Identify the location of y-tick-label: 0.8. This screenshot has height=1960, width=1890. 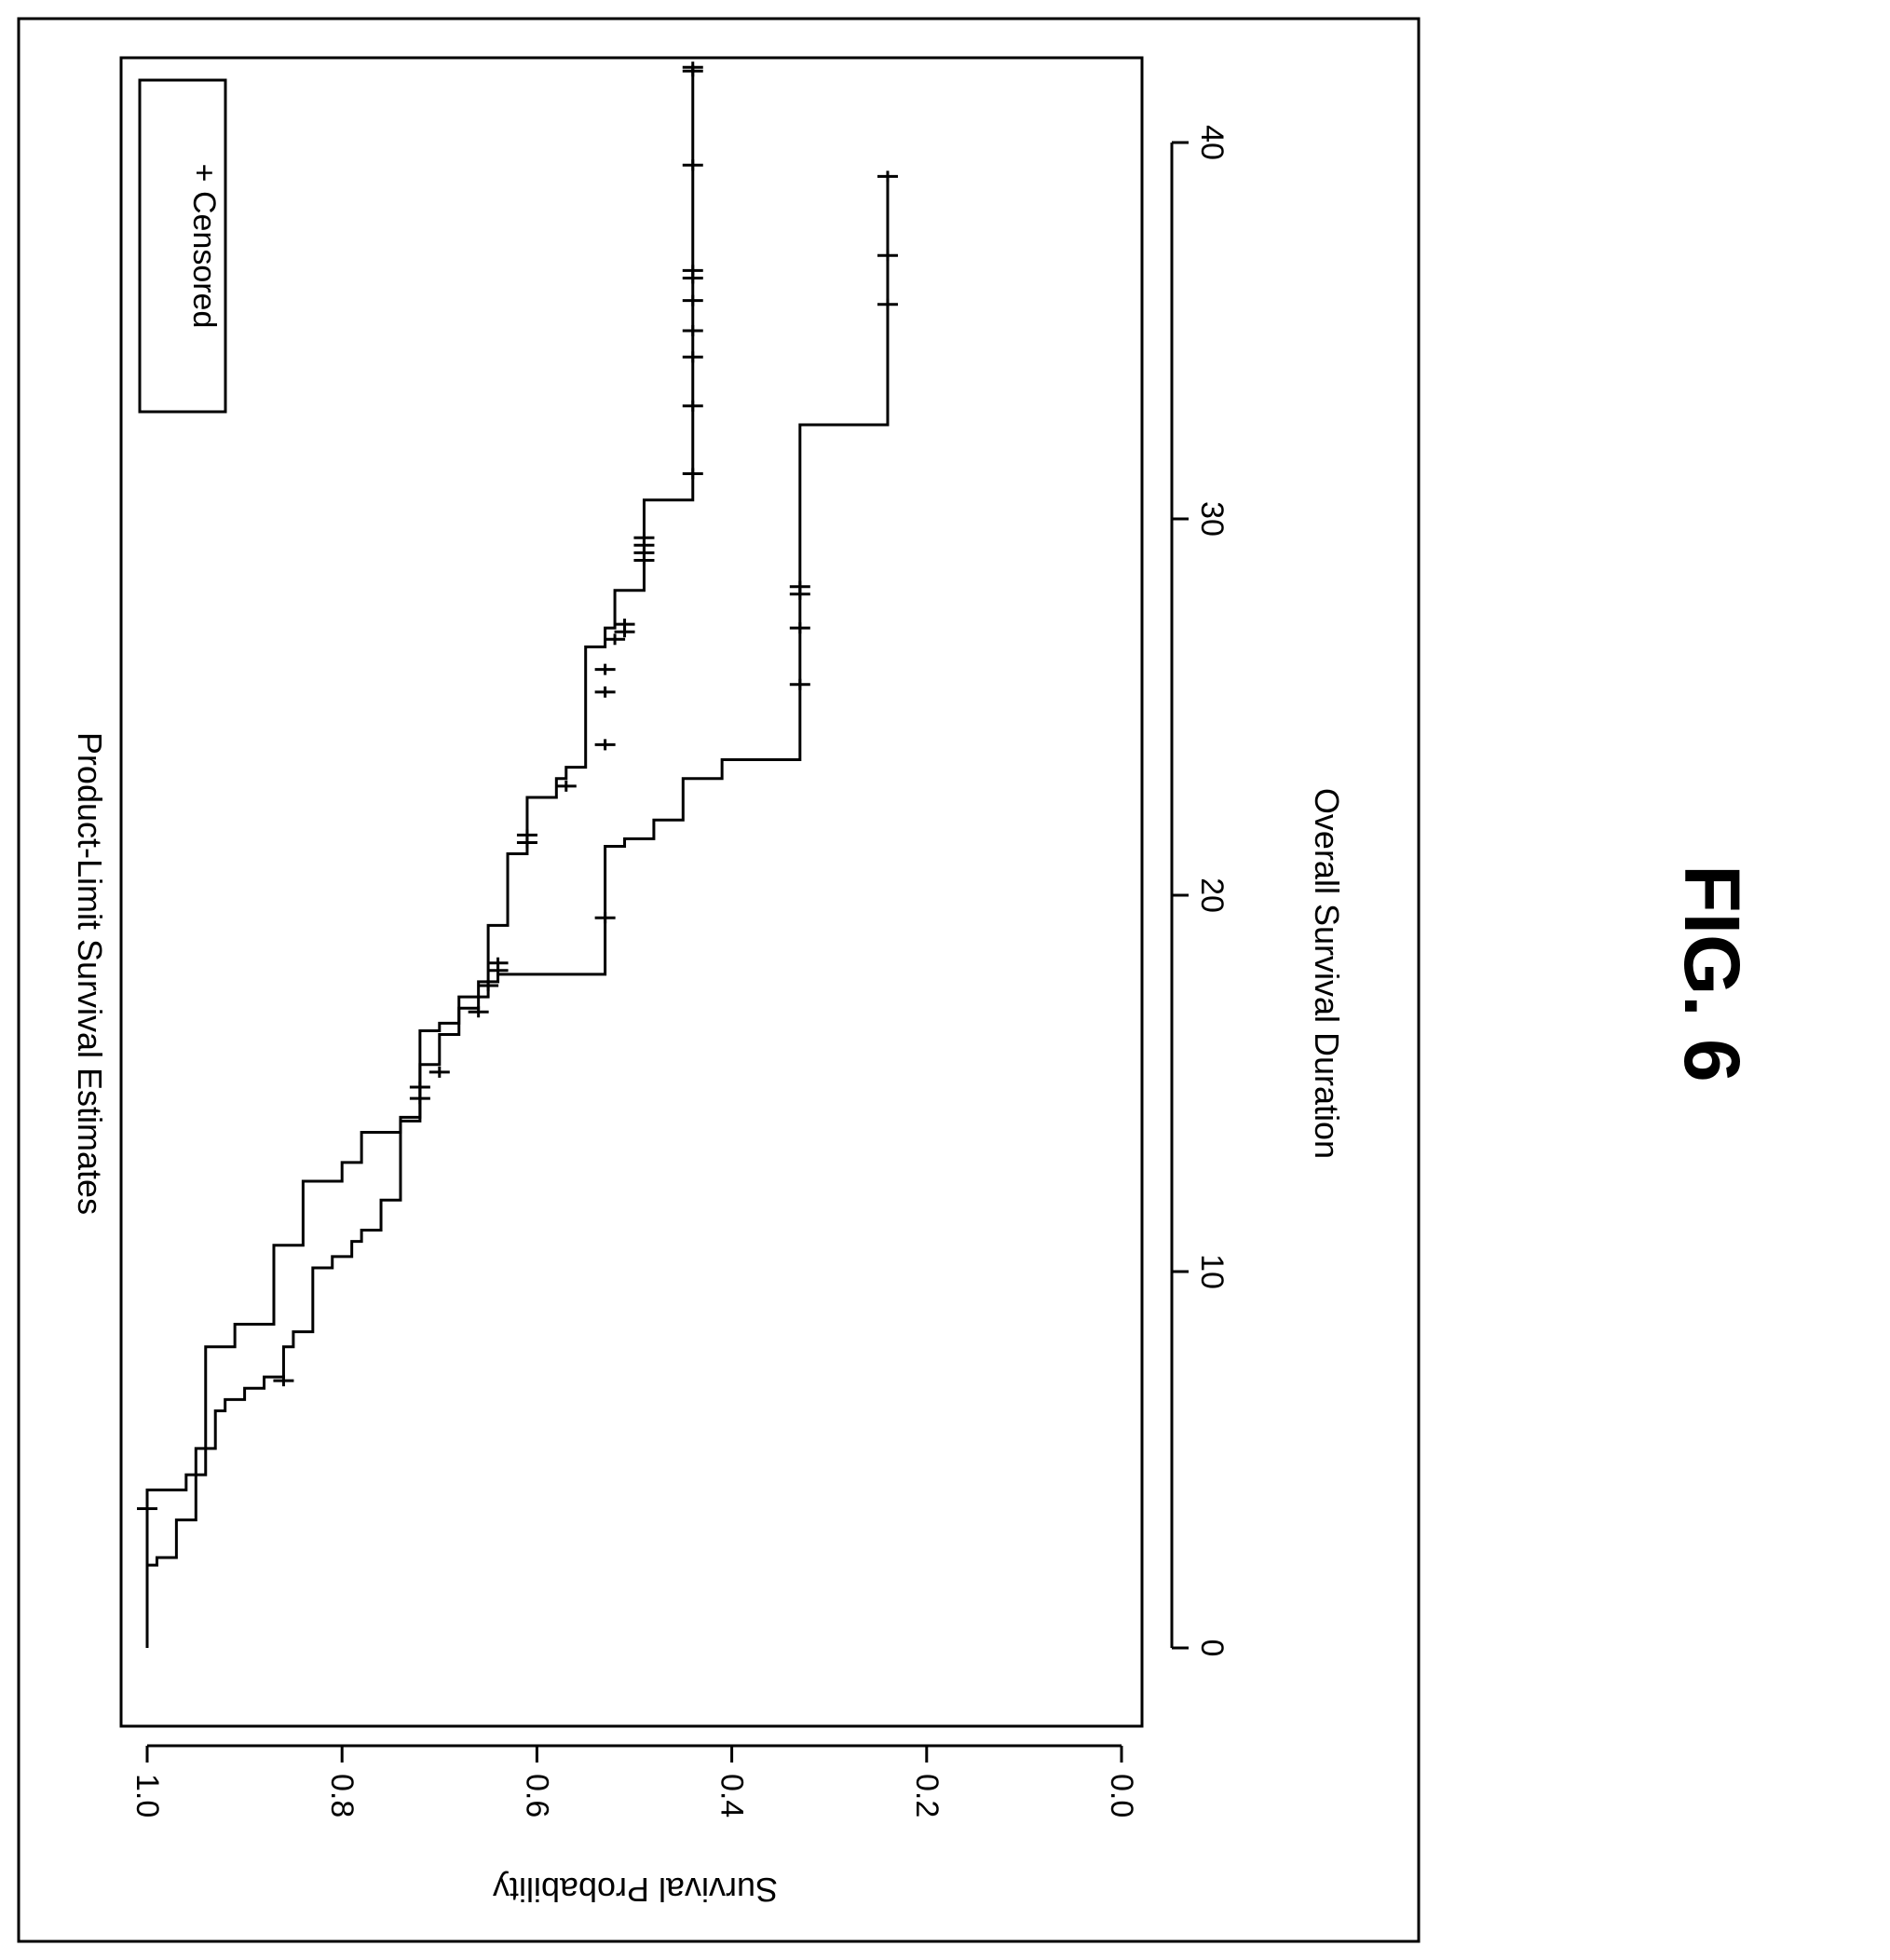
(342, 1795).